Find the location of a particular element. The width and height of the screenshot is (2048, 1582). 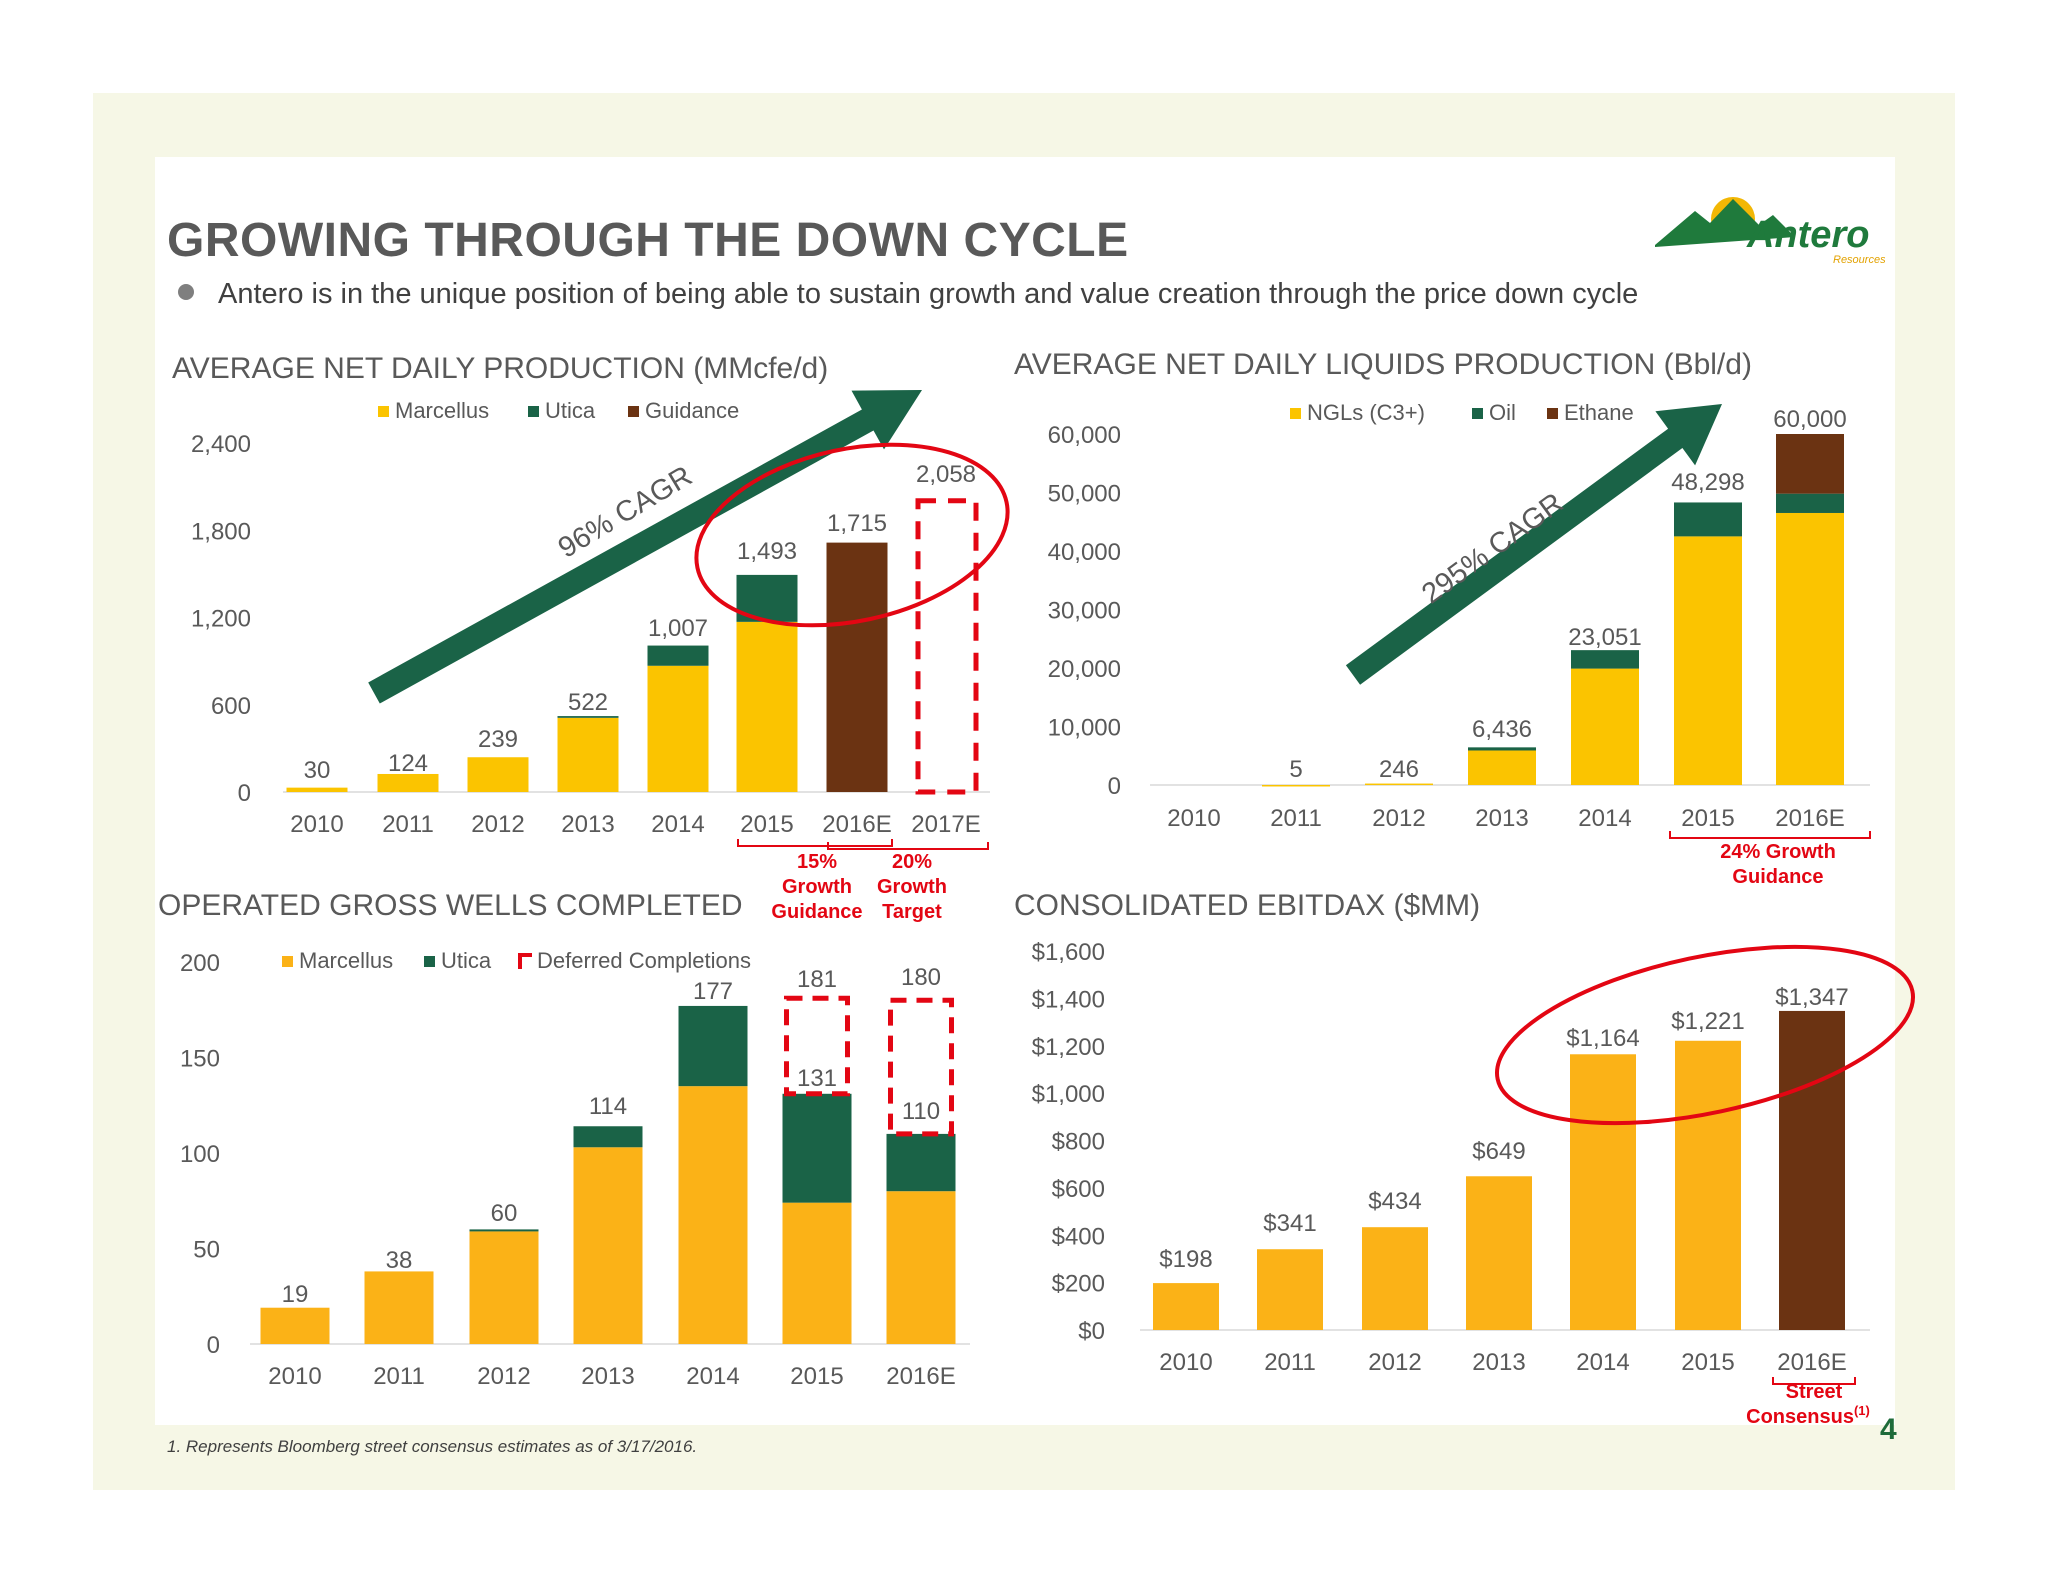

wells-inner-label: 110 is located at coordinates (921, 1111).